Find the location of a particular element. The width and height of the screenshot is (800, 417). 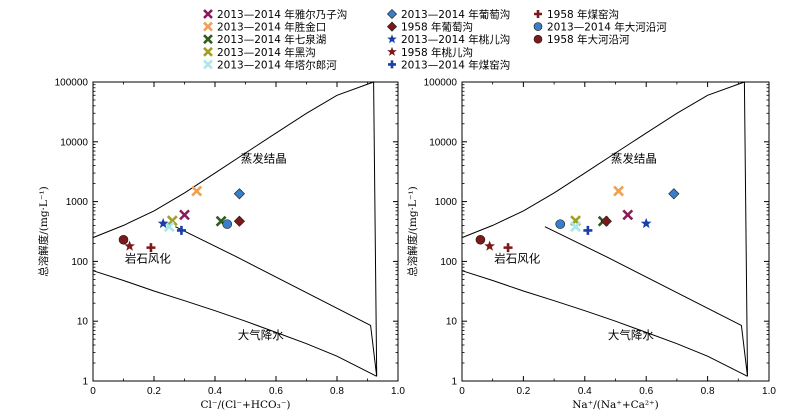

legend-label: 2013—2014 年煤窑沟 is located at coordinates (455, 64).